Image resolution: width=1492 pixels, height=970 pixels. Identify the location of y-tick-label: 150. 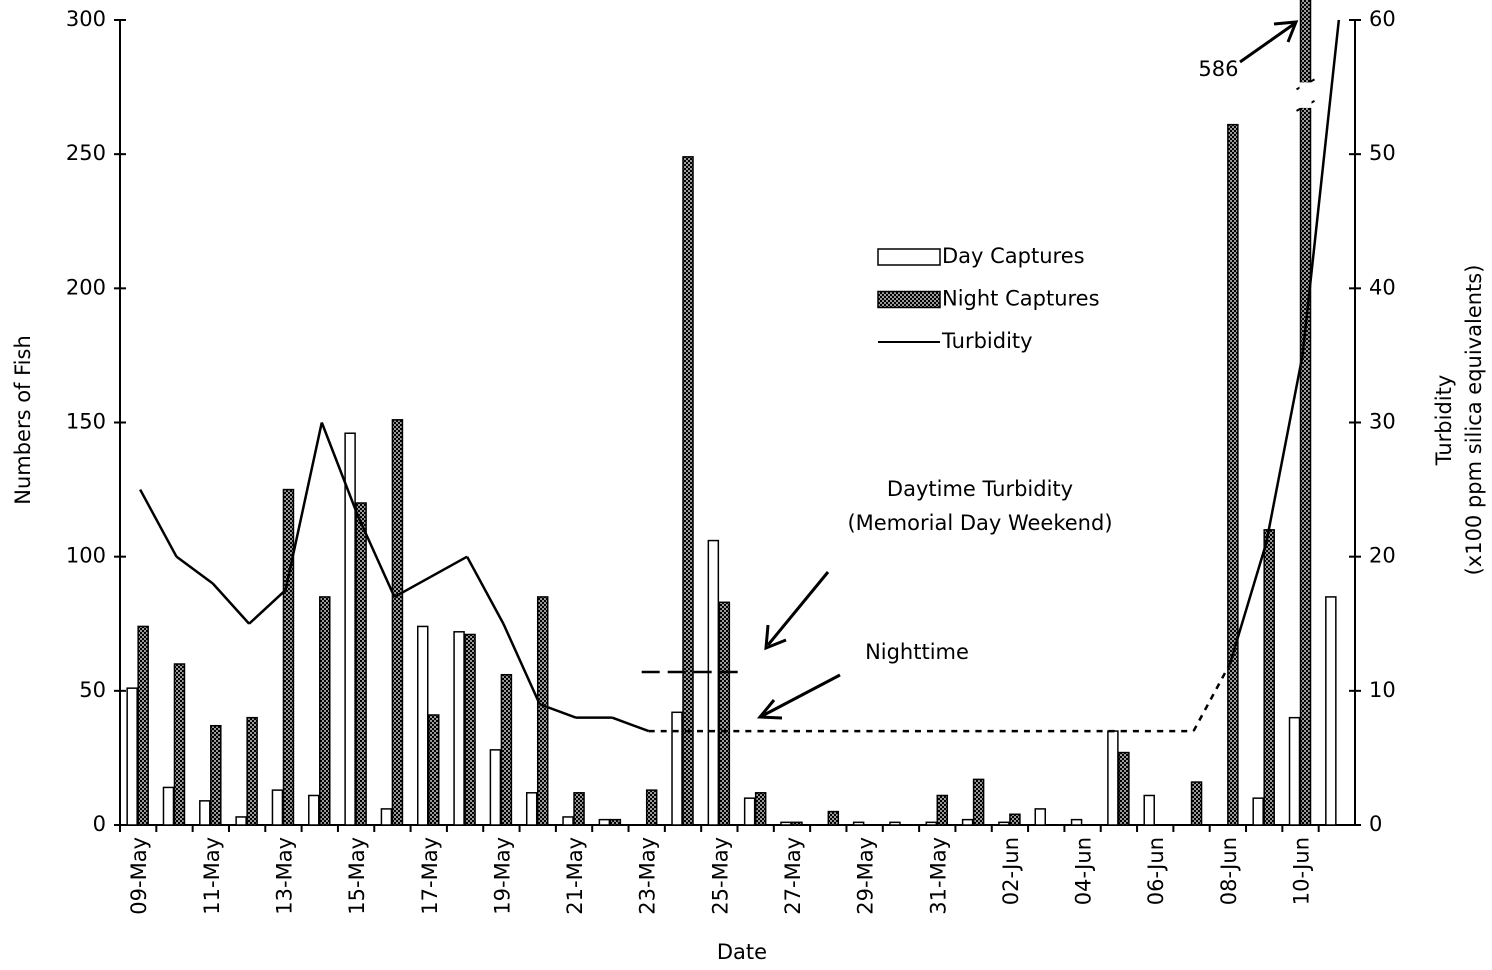
(86, 422).